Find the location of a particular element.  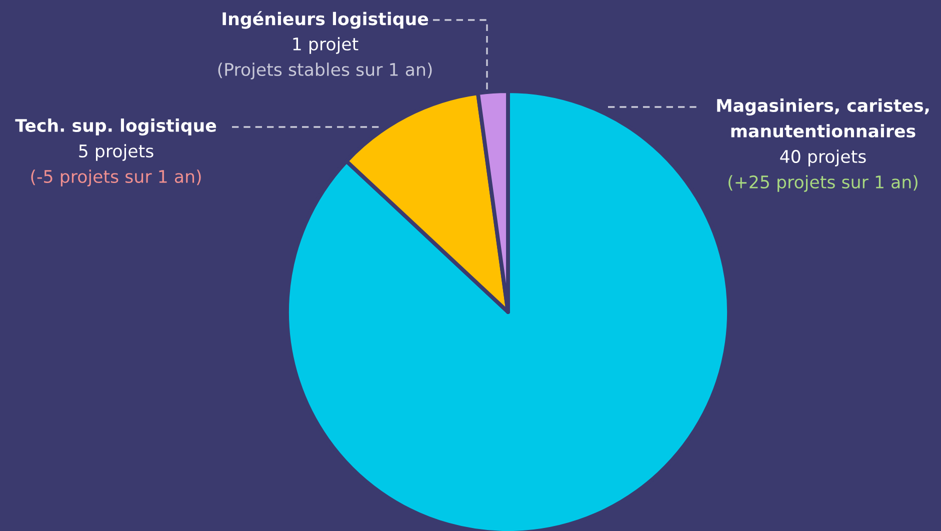

text: (Projets stables sur 1 an) is located at coordinates (325, 71).